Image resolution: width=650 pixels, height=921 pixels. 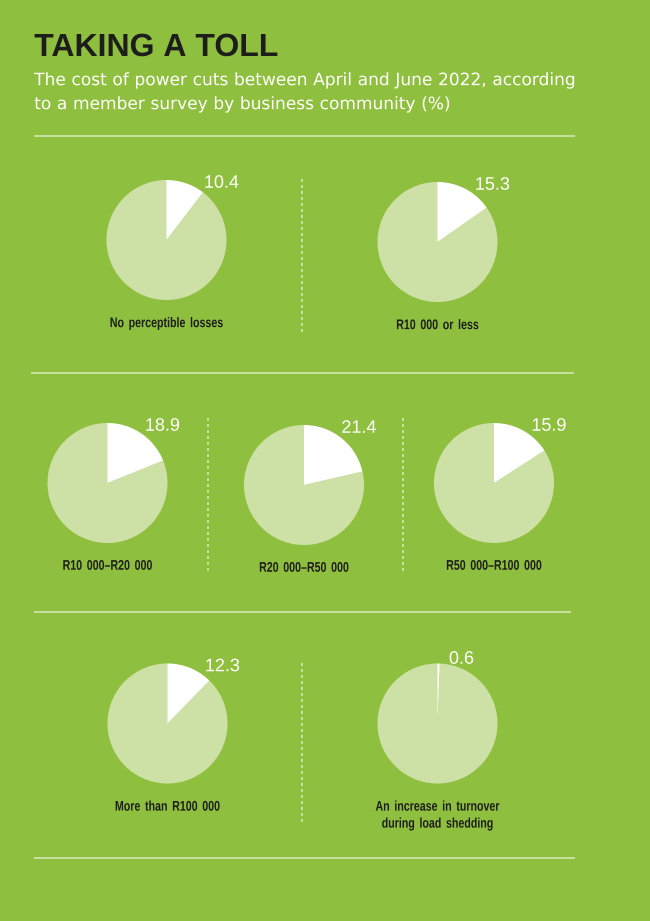 I want to click on text: R10 000–R20 000, so click(x=107, y=565).